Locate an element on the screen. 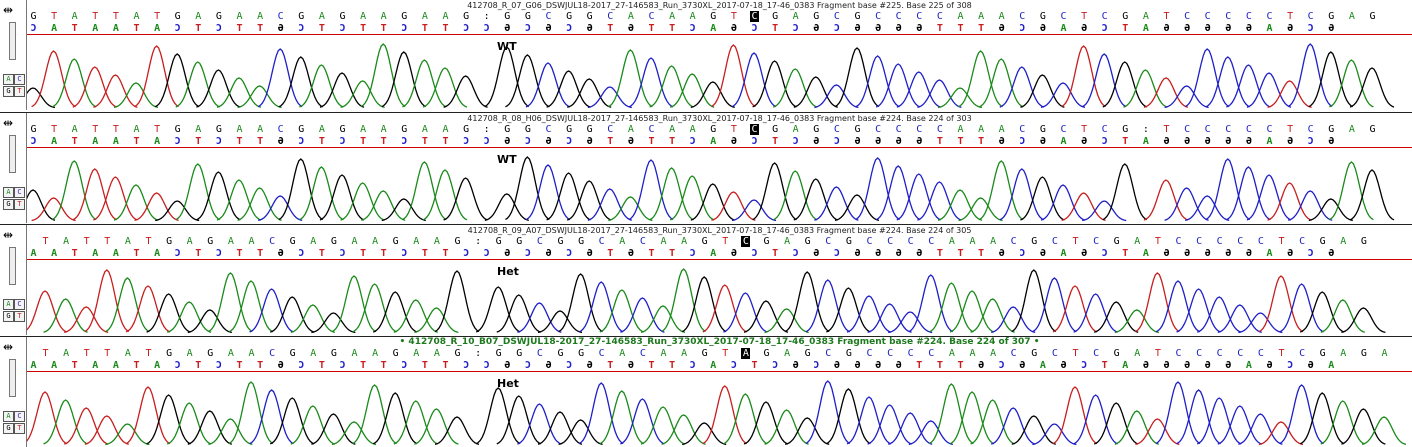 The image size is (1412, 447). c-channel-button: C is located at coordinates (19, 304).